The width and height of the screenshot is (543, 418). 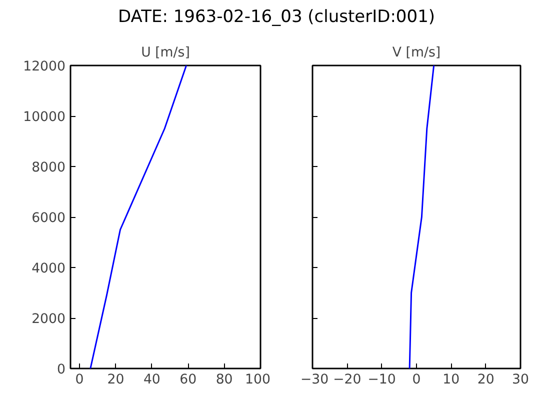 What do you see at coordinates (139, 217) in the screenshot?
I see `line-series` at bounding box center [139, 217].